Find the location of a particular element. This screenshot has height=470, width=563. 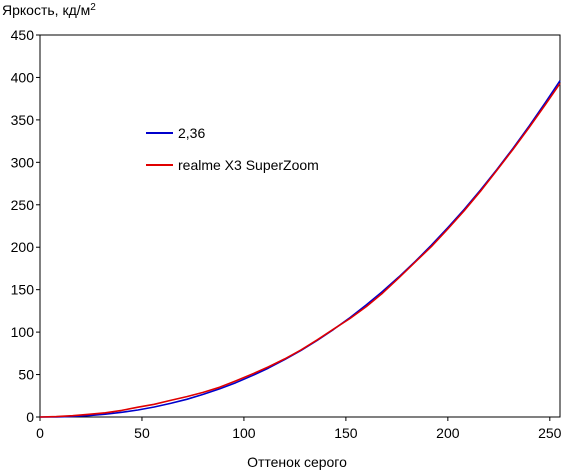

x-axis-label: Оттенок серого is located at coordinates (297, 462).